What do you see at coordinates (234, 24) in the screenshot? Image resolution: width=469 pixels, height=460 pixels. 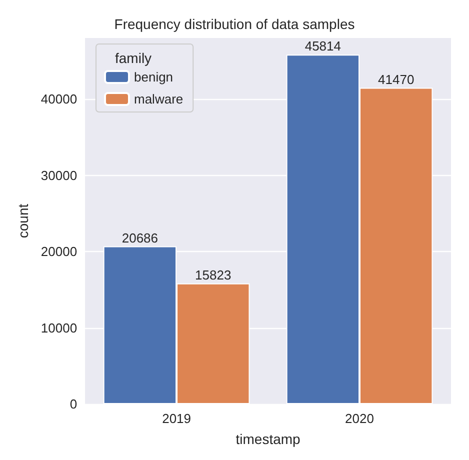 I see `chart-title: Frequency distribution of data samples` at bounding box center [234, 24].